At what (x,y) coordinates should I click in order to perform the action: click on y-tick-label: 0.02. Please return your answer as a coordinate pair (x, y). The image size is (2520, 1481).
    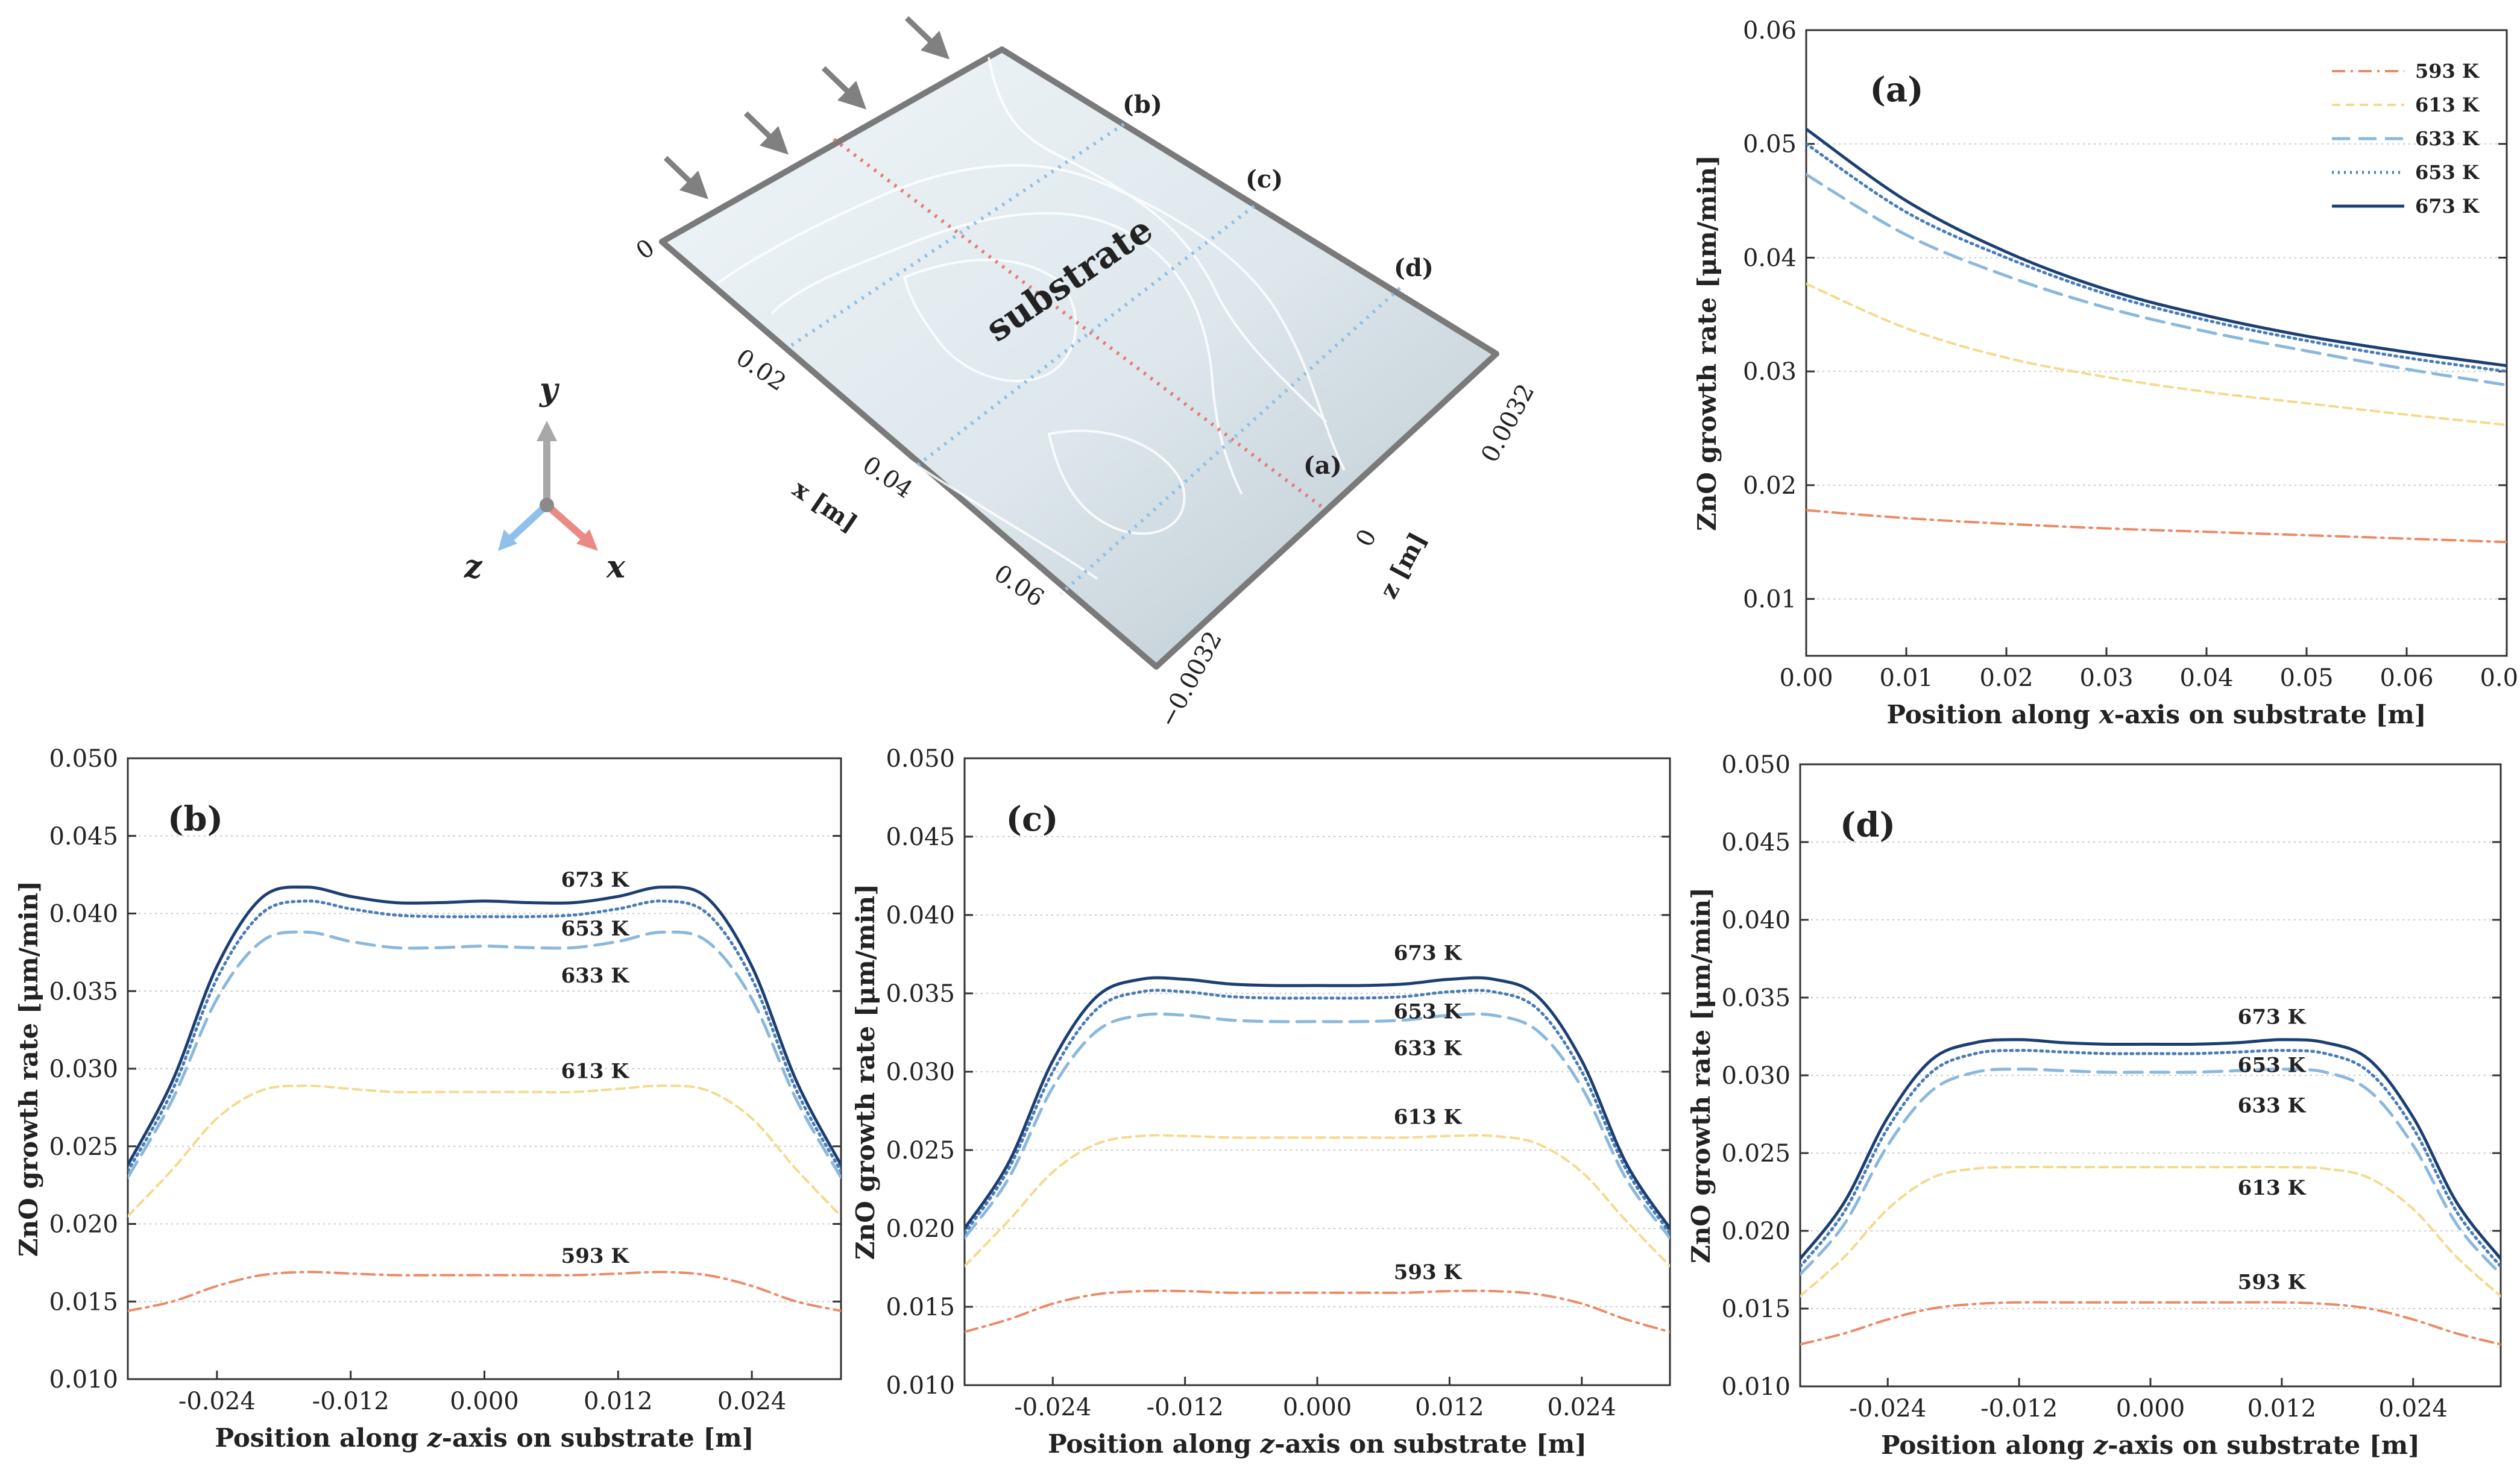
    Looking at the image, I should click on (1770, 486).